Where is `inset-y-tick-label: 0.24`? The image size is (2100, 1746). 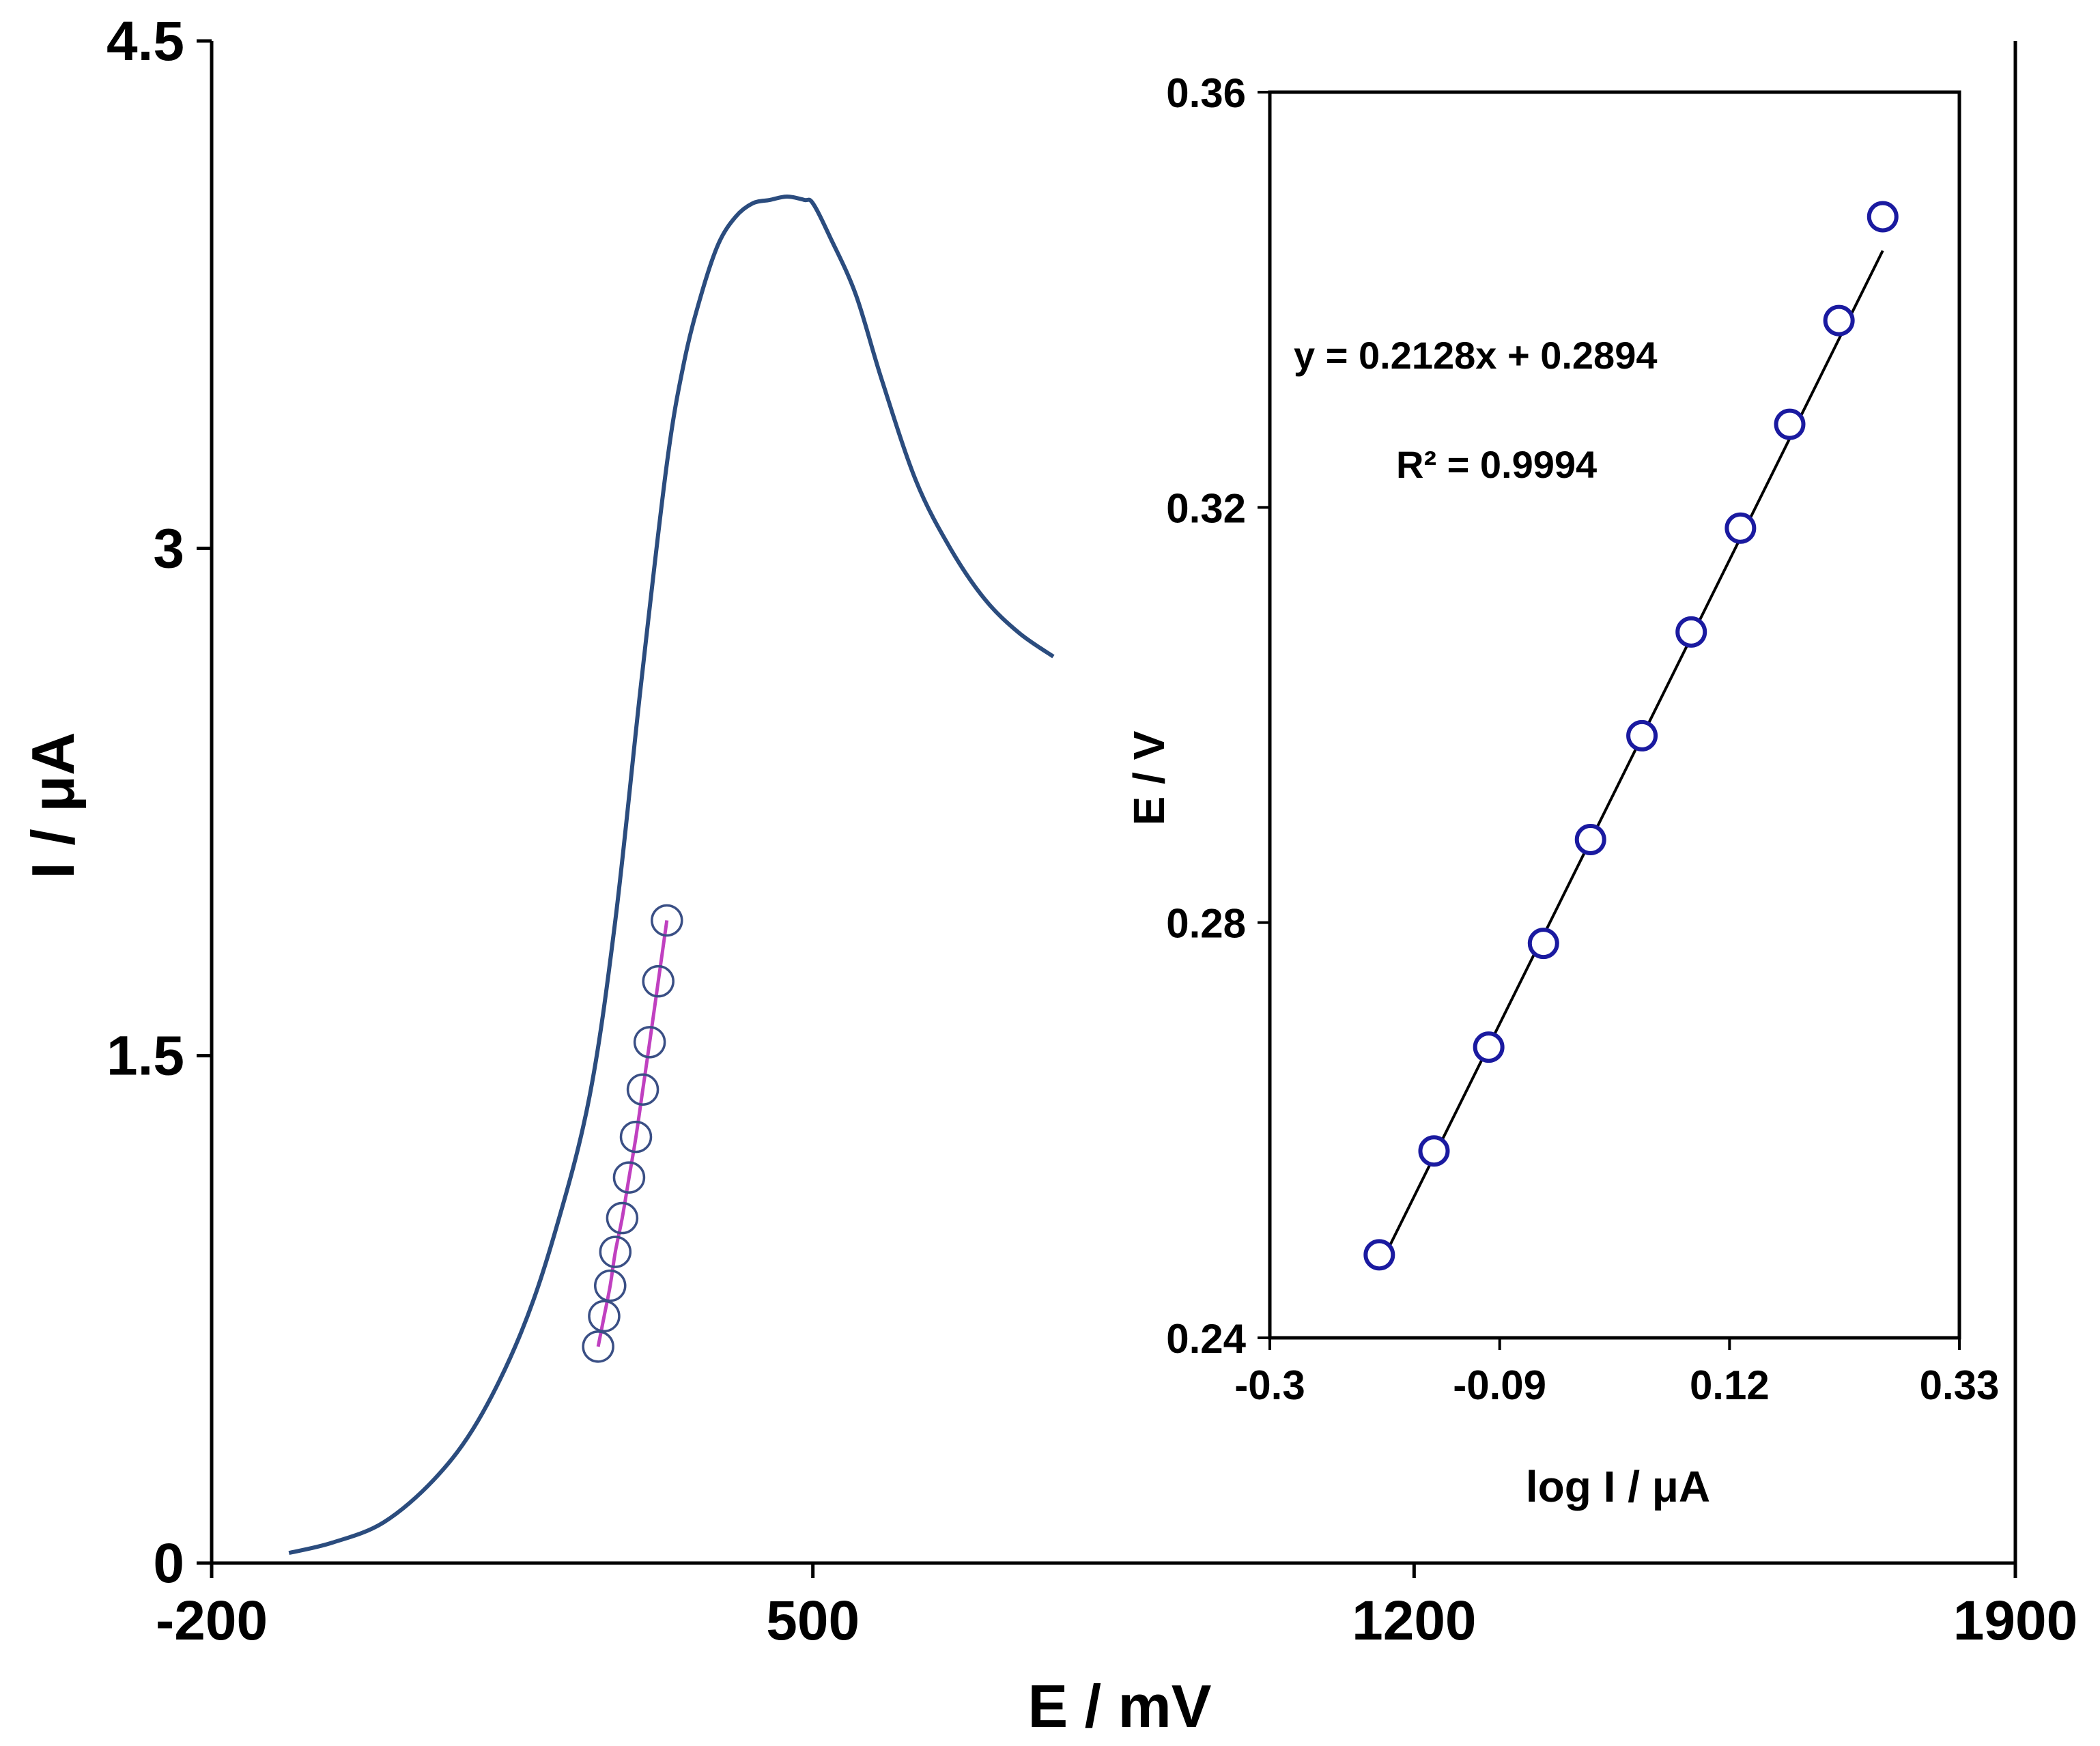 inset-y-tick-label: 0.24 is located at coordinates (1206, 1339).